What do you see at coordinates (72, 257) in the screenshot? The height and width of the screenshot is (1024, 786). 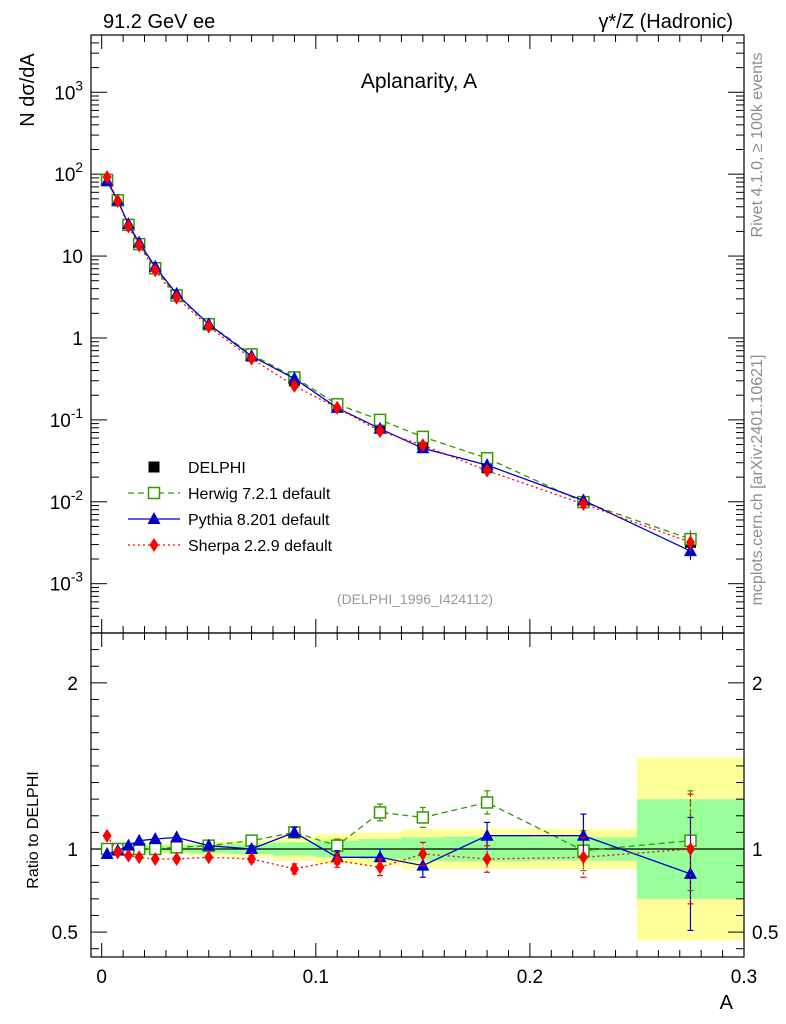 I see `y-tick-label: 10` at bounding box center [72, 257].